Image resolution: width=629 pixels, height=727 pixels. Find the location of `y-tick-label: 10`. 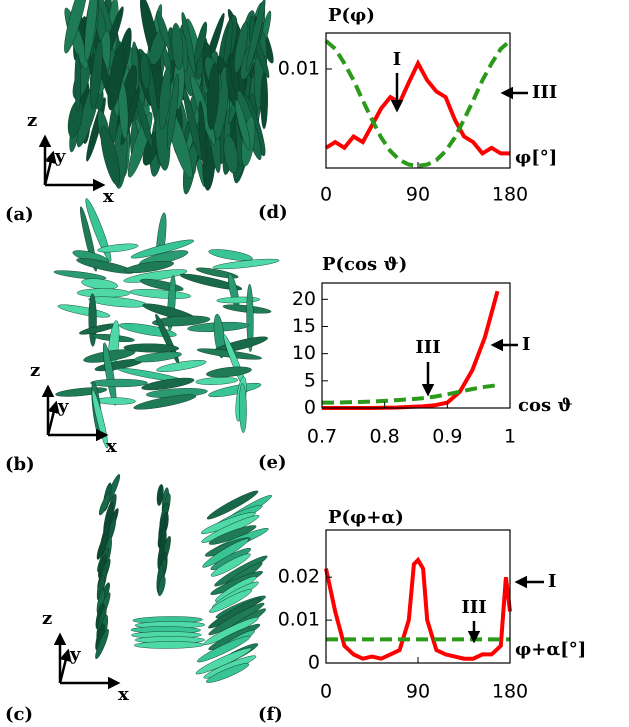

y-tick-label: 10 is located at coordinates (304, 353).